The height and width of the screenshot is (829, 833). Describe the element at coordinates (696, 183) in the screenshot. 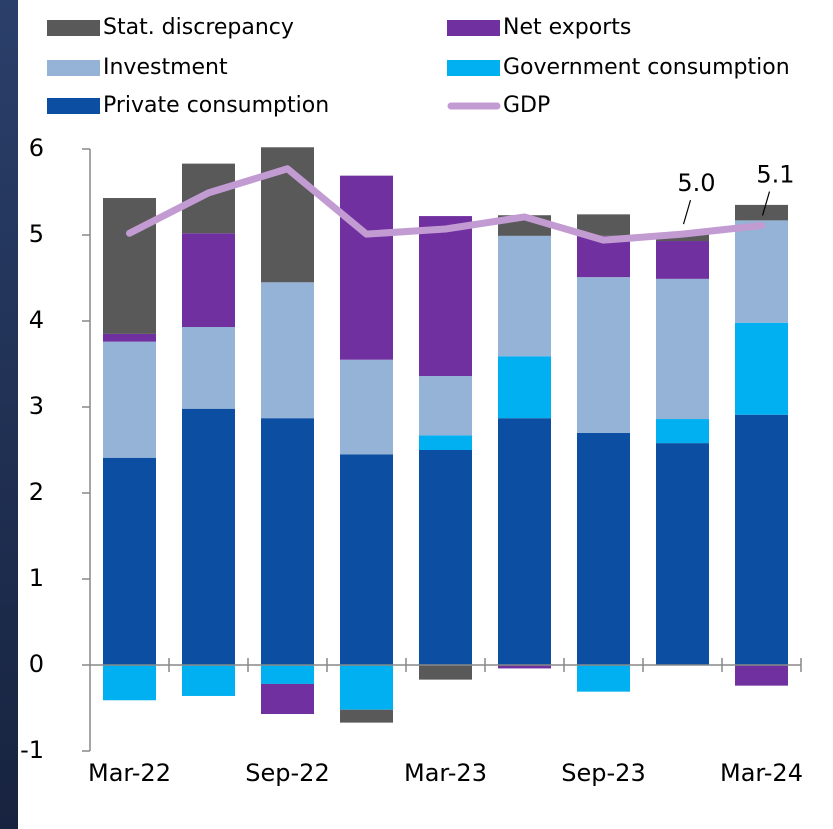

I see `data-label: 5.0` at that location.